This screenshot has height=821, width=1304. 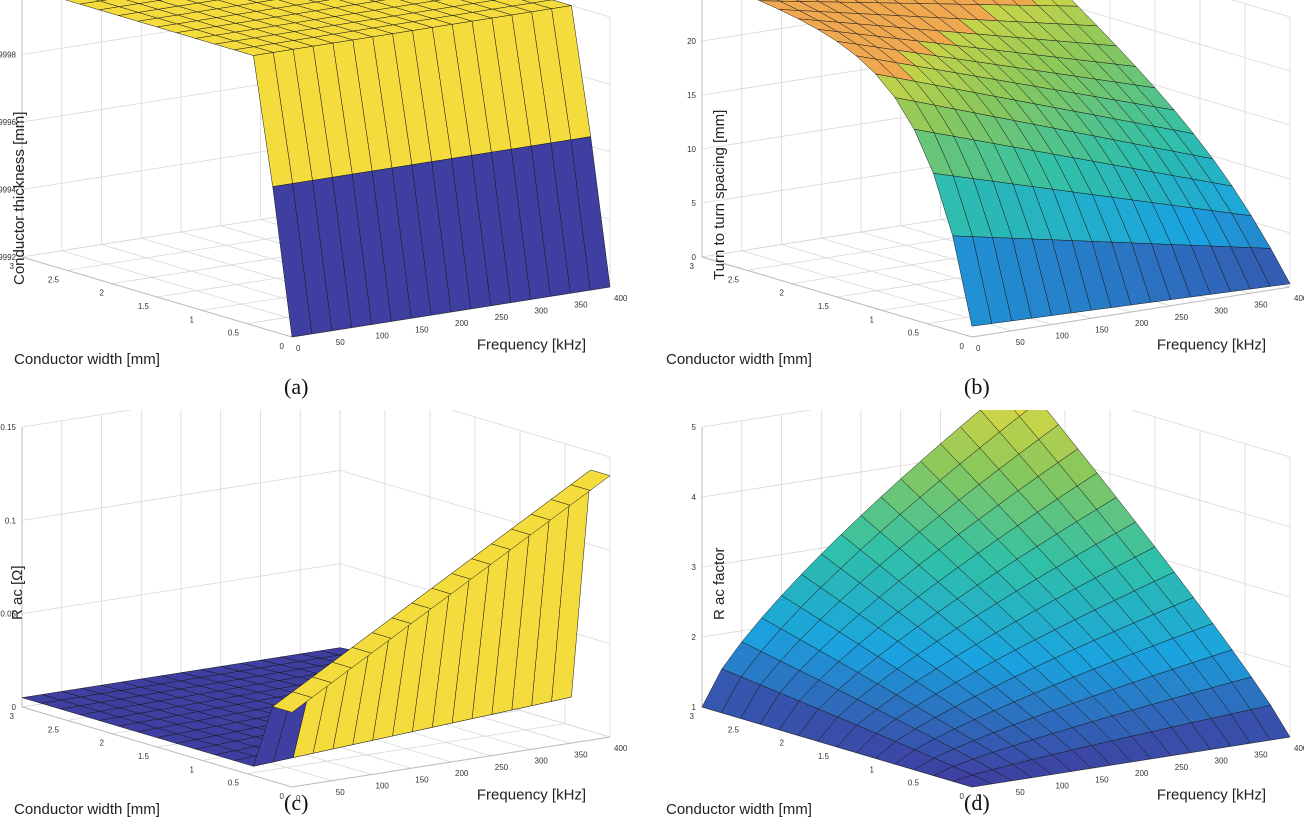 I want to click on rac-factor-axis-label: R ac factor, so click(x=719, y=583).